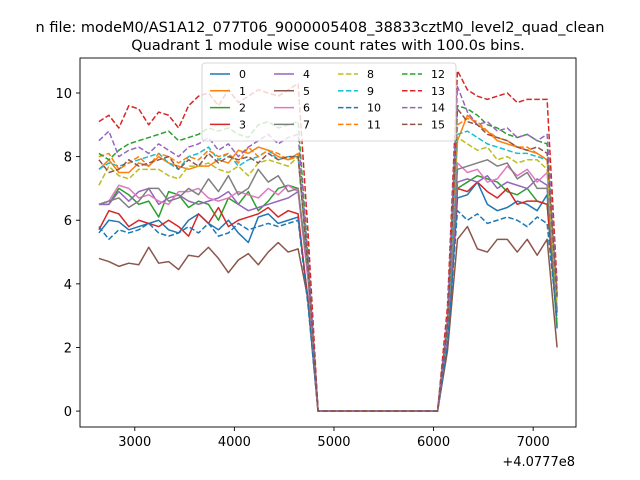 The height and width of the screenshot is (480, 640). I want to click on y-tick-label-4: 4, so click(68, 285).